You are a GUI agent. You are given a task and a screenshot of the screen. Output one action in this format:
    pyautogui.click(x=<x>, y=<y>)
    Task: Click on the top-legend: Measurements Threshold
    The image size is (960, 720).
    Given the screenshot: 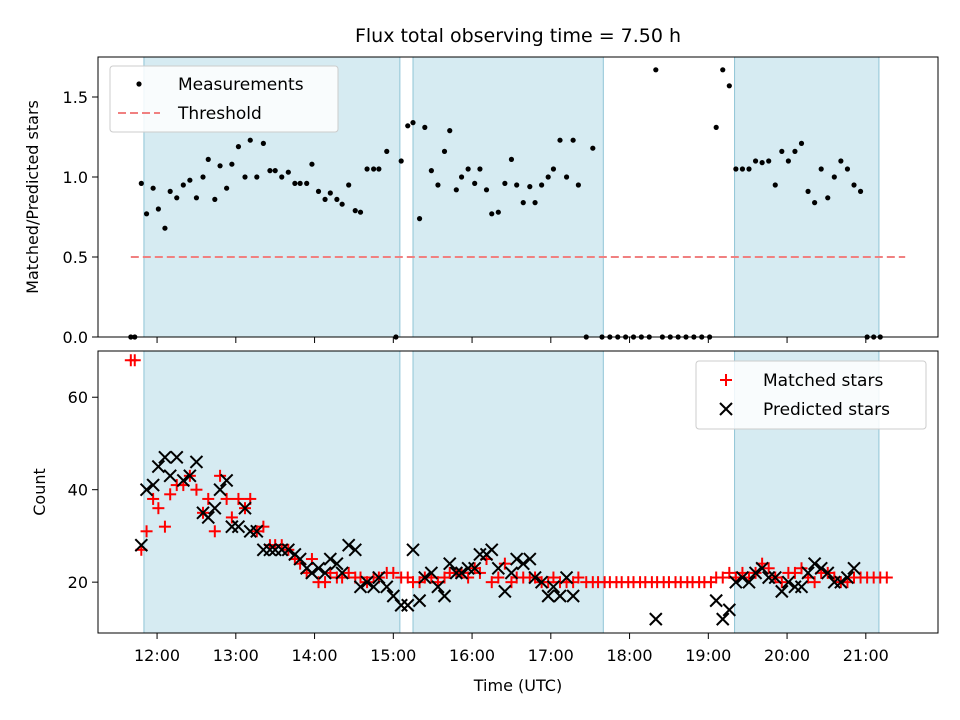 What is the action you would take?
    pyautogui.click(x=224, y=99)
    